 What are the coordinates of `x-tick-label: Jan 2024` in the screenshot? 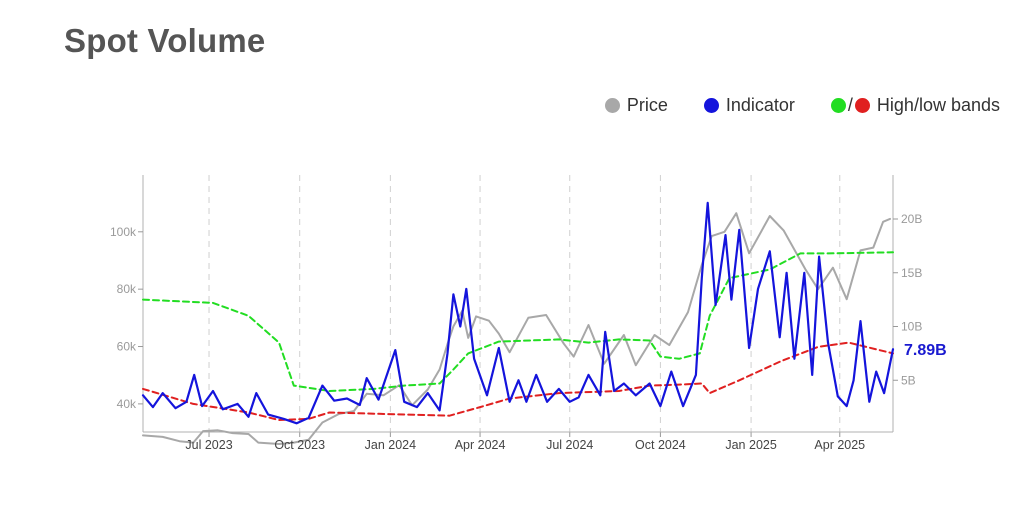 It's located at (390, 445).